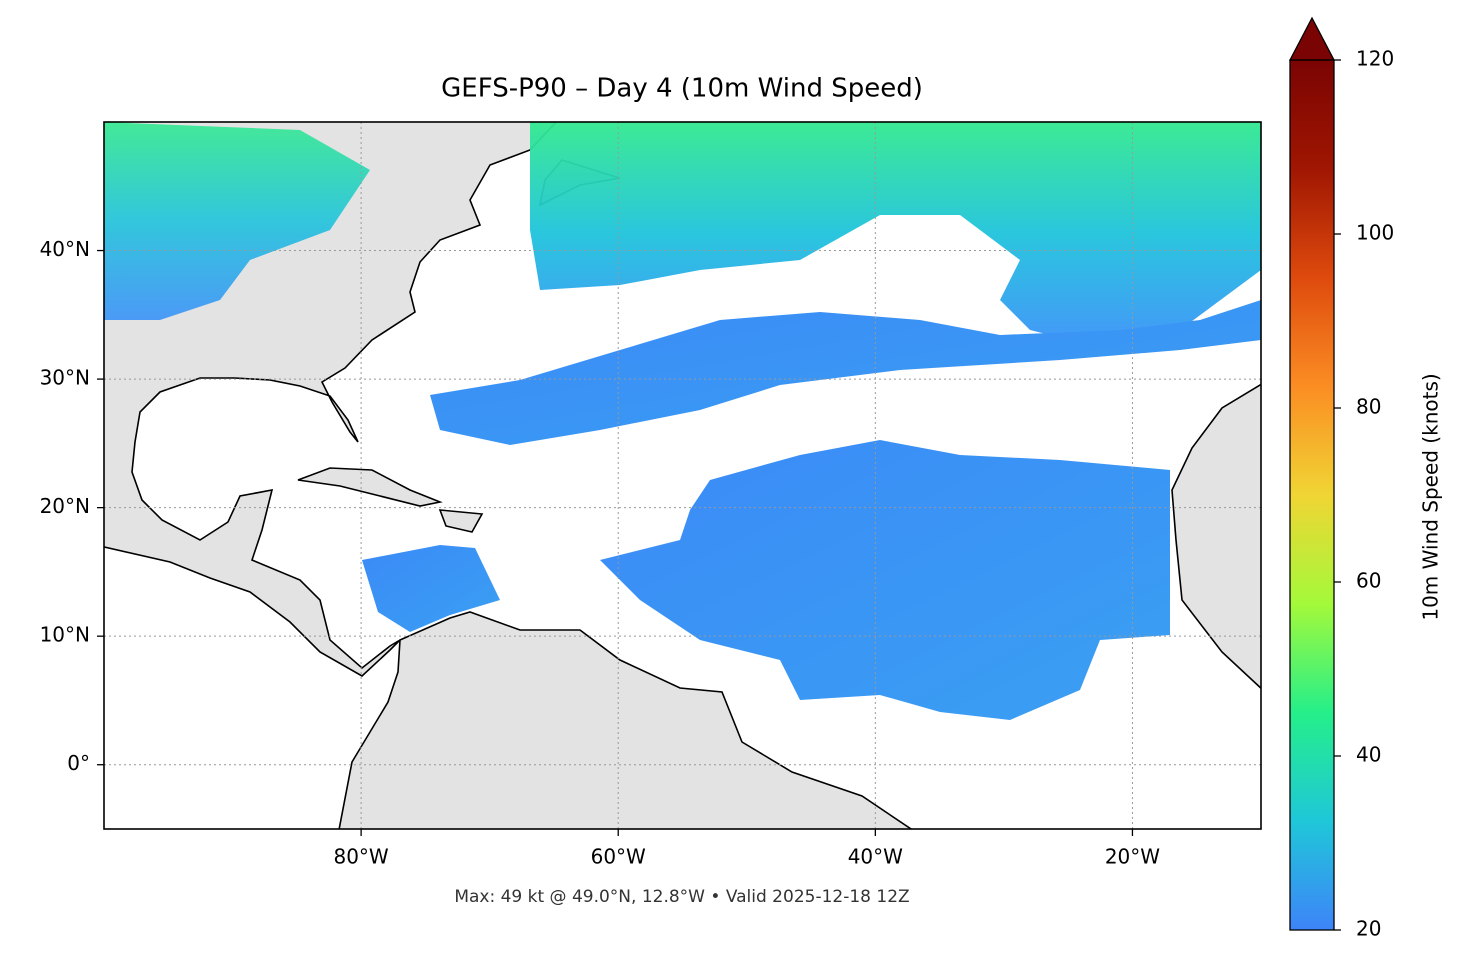 The image size is (1466, 969). Describe the element at coordinates (360, 857) in the screenshot. I see `x-tick-label: 80°W` at that location.